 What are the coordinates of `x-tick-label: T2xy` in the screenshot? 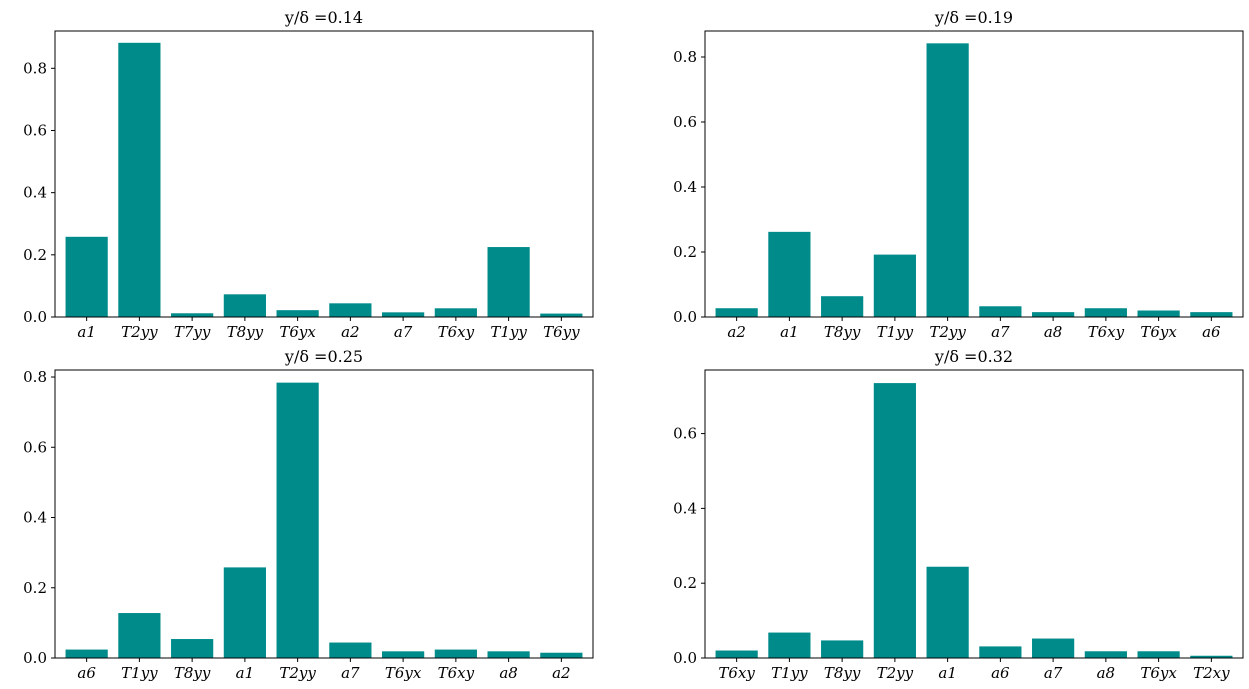 It's located at (1211, 673).